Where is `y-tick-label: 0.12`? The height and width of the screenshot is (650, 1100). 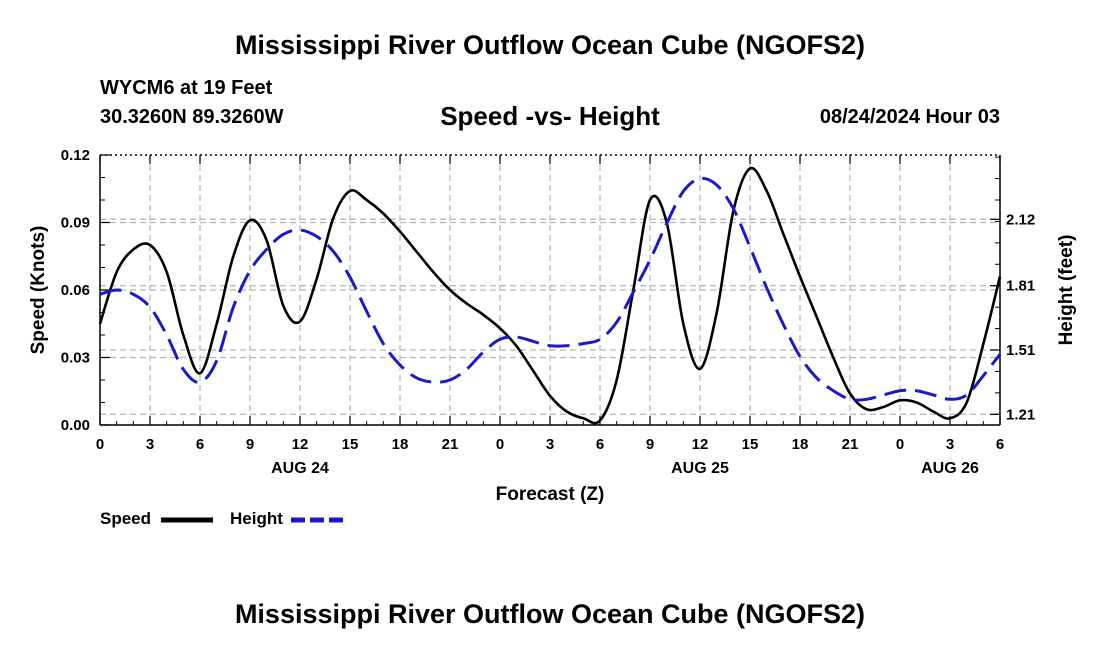
y-tick-label: 0.12 is located at coordinates (75, 155).